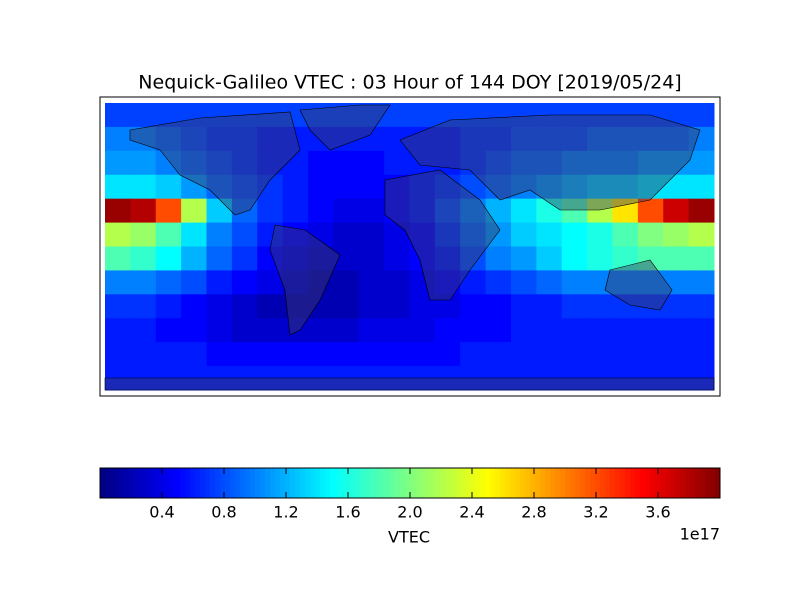 The height and width of the screenshot is (600, 800). I want to click on africa, so click(442, 235).